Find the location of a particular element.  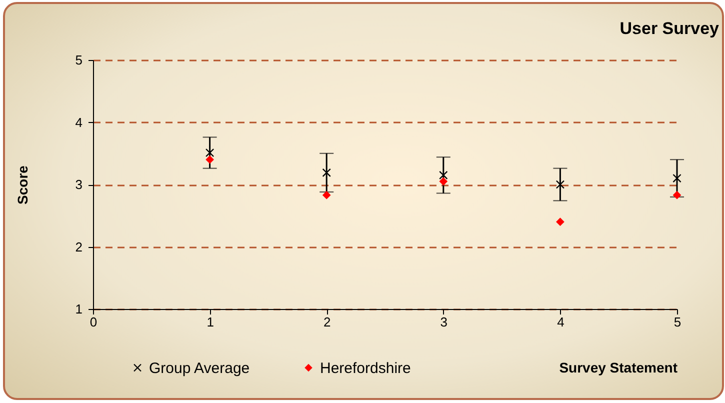

y-tick-label: 2 is located at coordinates (78, 246).